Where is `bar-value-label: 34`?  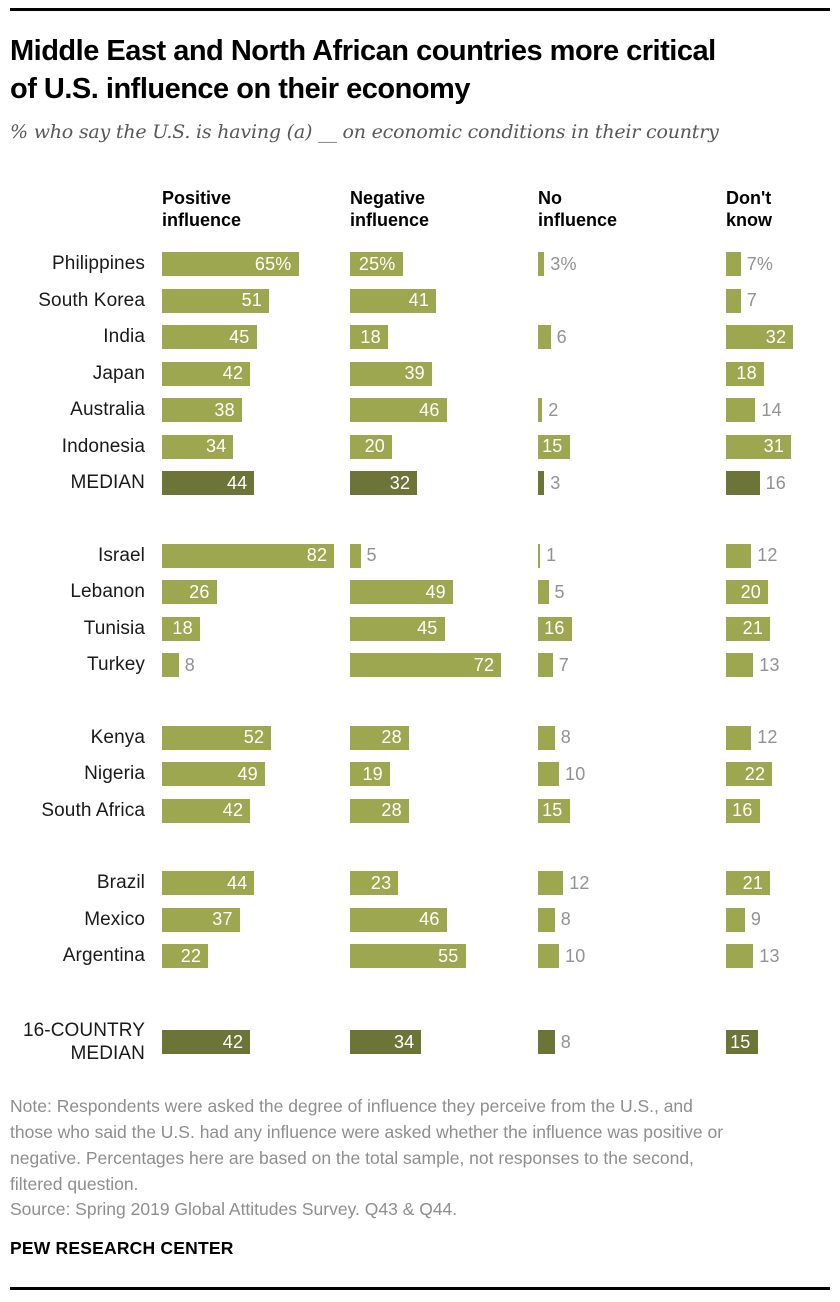 bar-value-label: 34 is located at coordinates (216, 446).